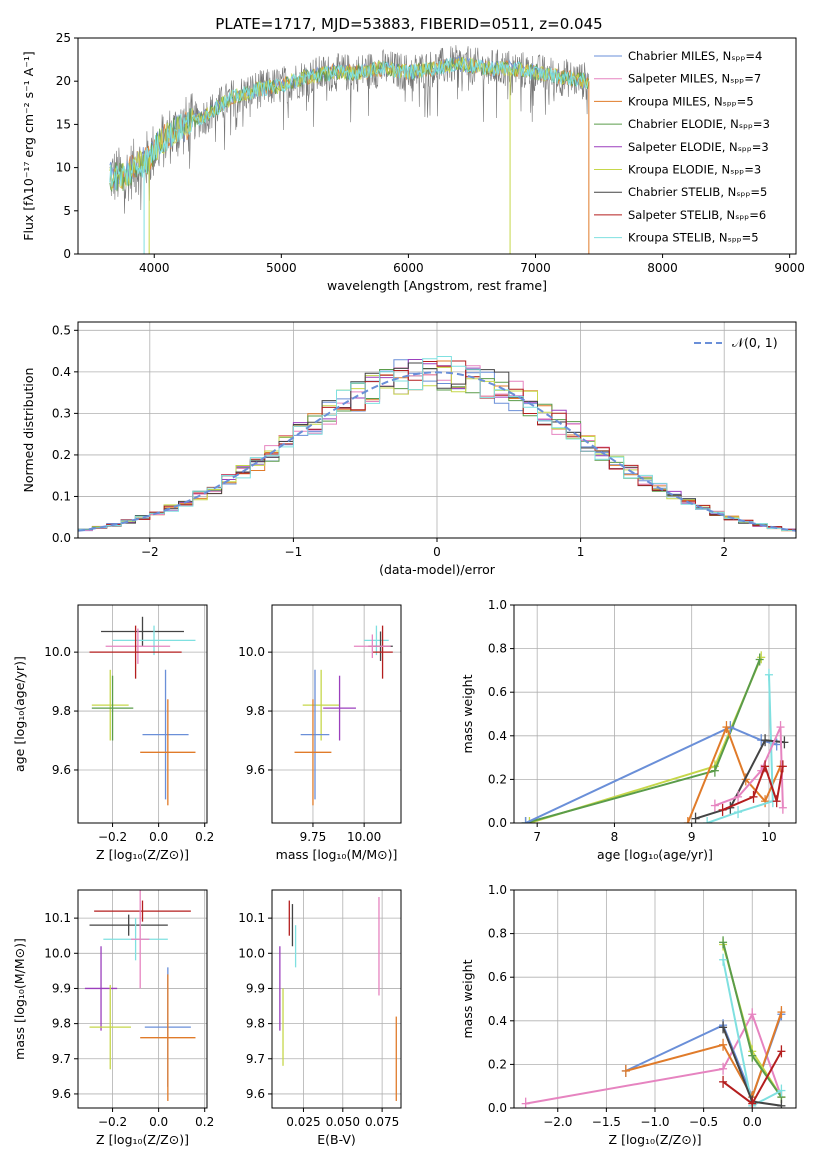 The image size is (819, 1170). What do you see at coordinates (61, 413) in the screenshot?
I see `y-tick-label: 0.3` at bounding box center [61, 413].